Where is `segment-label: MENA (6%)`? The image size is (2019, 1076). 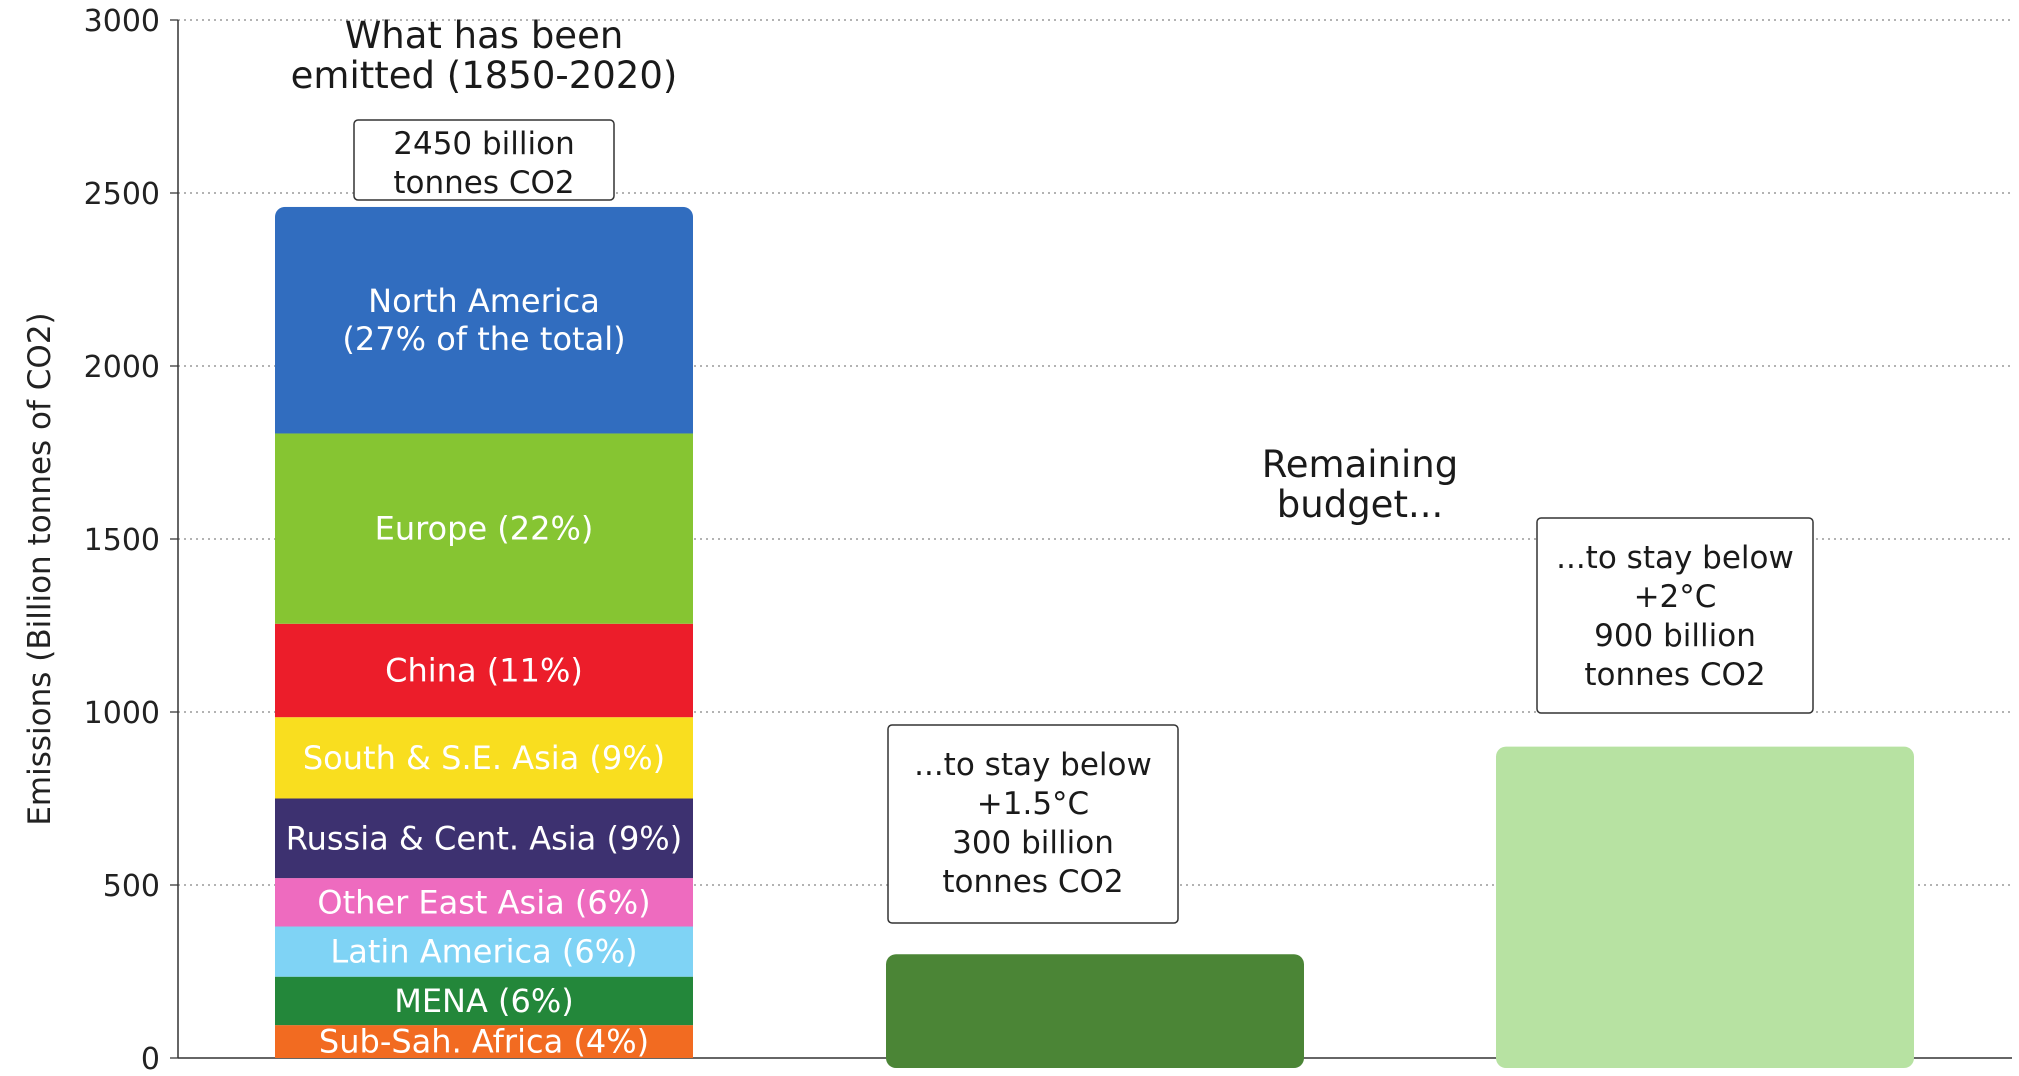
segment-label: MENA (6%) is located at coordinates (484, 1001).